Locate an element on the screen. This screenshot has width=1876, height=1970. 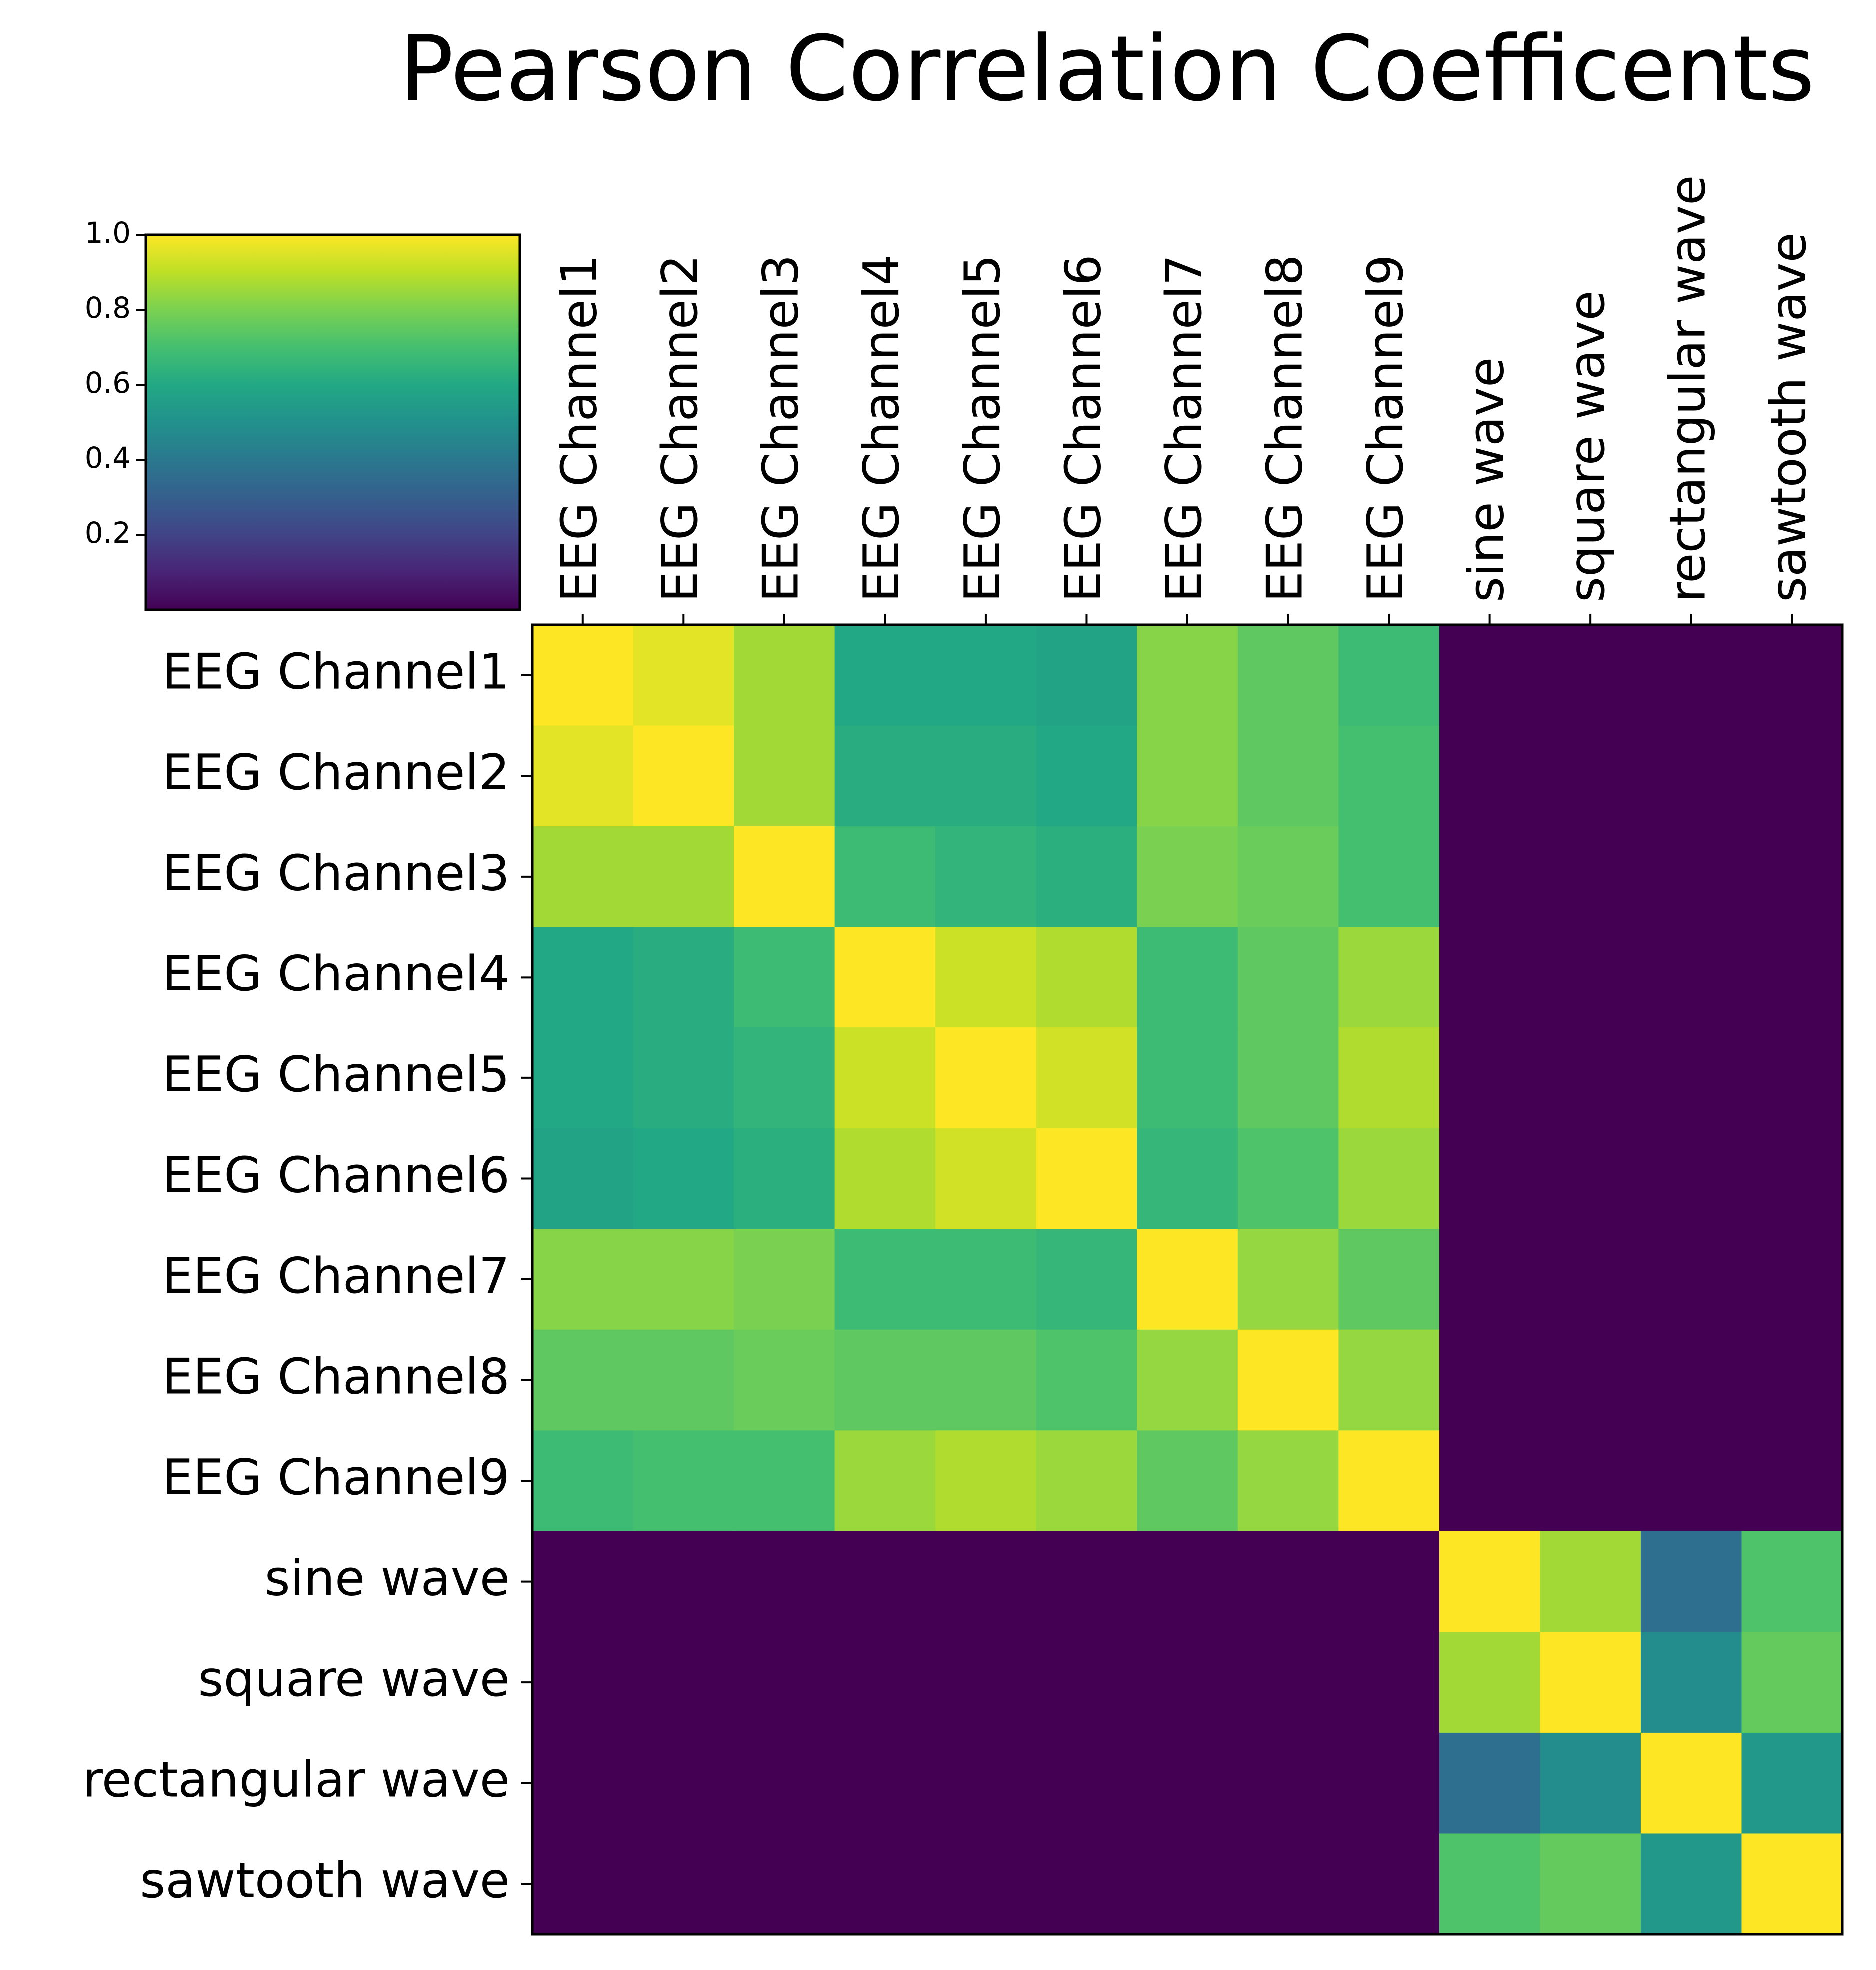
x-tick-label: EEG Channel6 is located at coordinates (1083, 428).